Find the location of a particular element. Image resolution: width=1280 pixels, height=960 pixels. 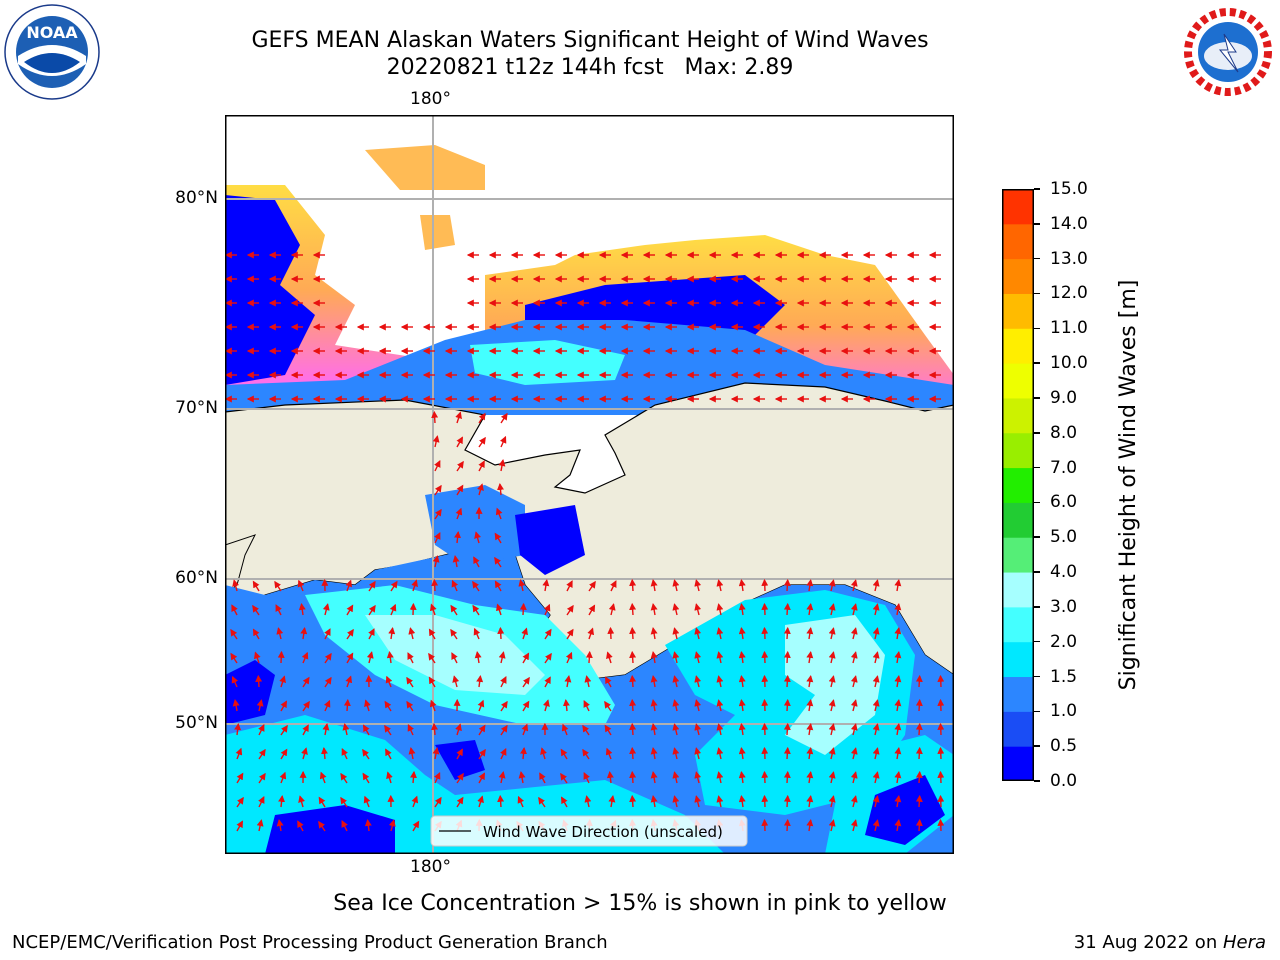

footer-host: Hera is located at coordinates (1244, 942).